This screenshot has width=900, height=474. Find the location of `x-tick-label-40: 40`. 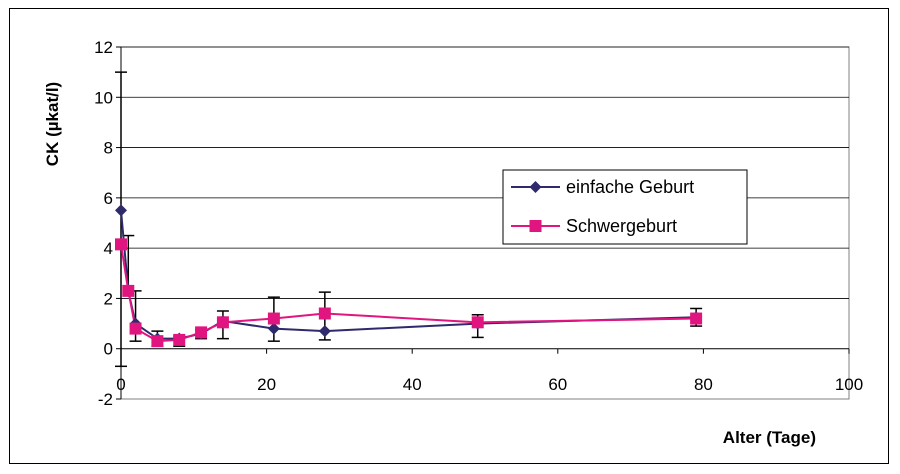

x-tick-label-40: 40 is located at coordinates (412, 384).